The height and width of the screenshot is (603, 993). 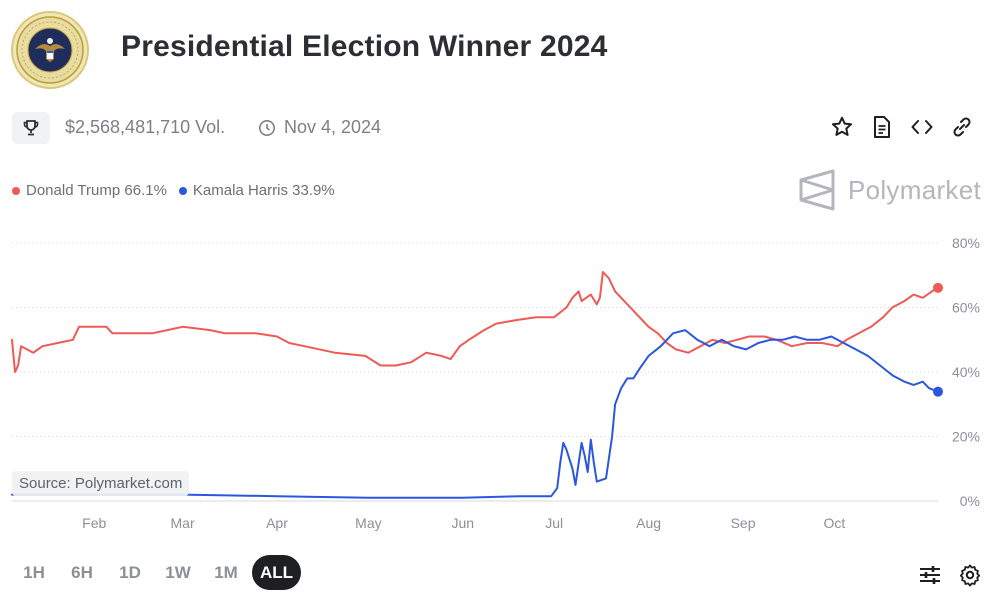 What do you see at coordinates (966, 308) in the screenshot?
I see `y-tick-label: 60%` at bounding box center [966, 308].